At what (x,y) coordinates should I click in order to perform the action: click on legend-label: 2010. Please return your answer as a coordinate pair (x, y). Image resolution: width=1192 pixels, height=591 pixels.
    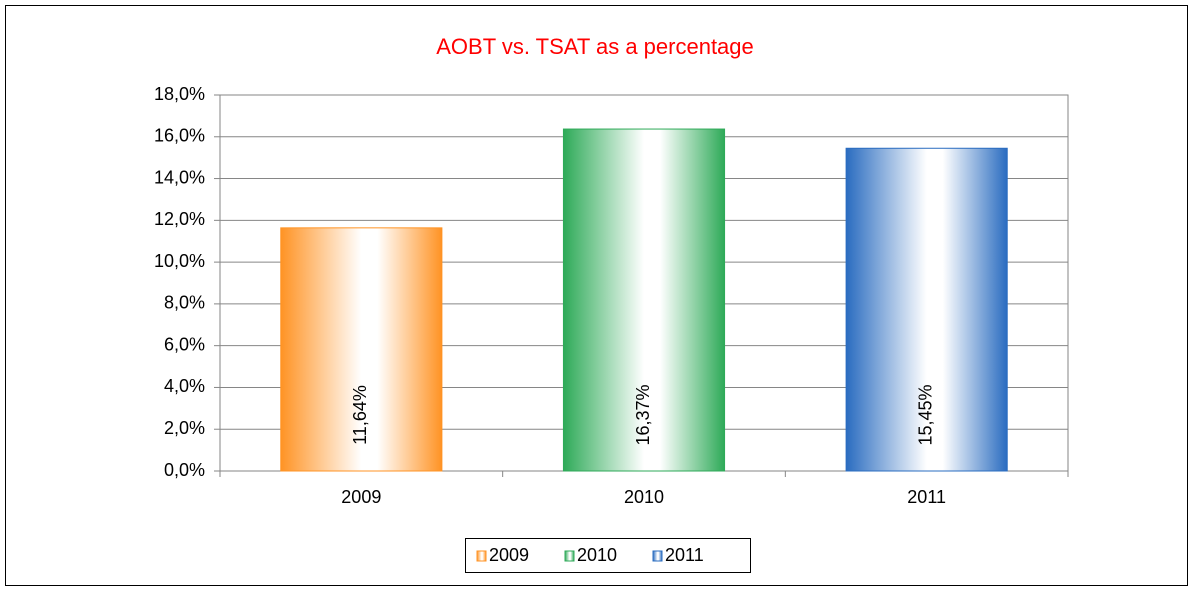
    Looking at the image, I should click on (597, 555).